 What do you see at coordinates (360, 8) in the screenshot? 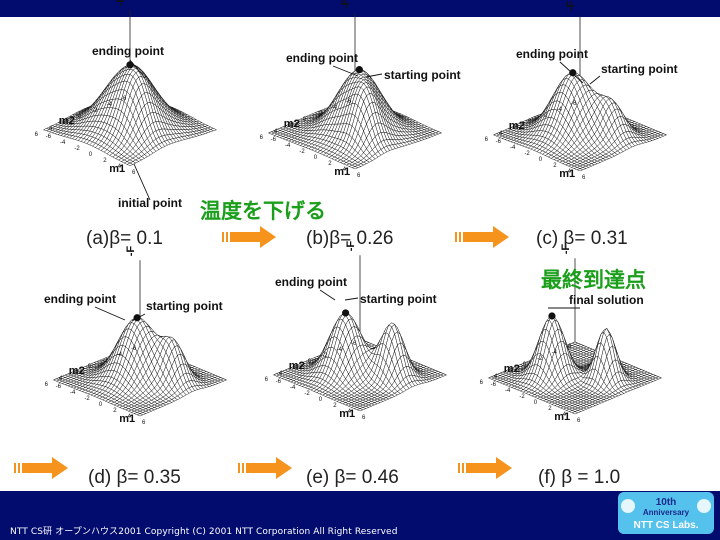
I see `top-bar` at bounding box center [360, 8].